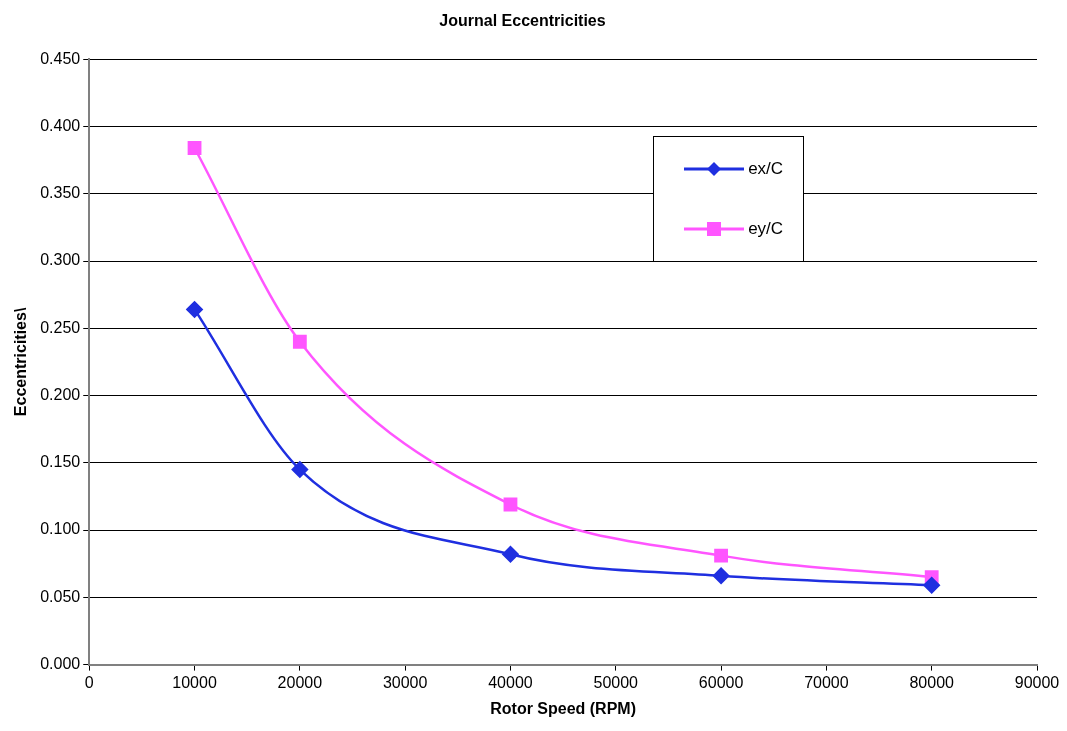 Image resolution: width=1067 pixels, height=731 pixels. I want to click on y-tick-label: 0.350, so click(60, 193).